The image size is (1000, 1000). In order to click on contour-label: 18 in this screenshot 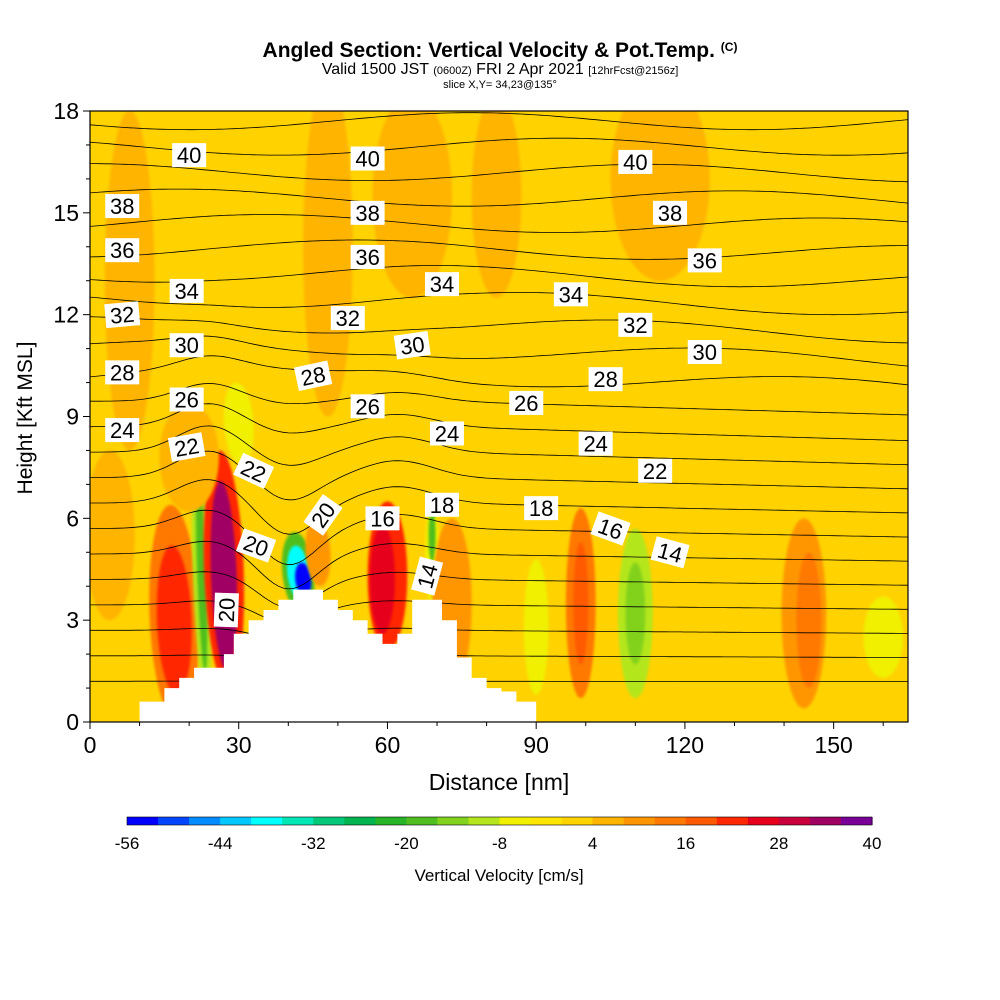, I will do `click(541, 508)`.